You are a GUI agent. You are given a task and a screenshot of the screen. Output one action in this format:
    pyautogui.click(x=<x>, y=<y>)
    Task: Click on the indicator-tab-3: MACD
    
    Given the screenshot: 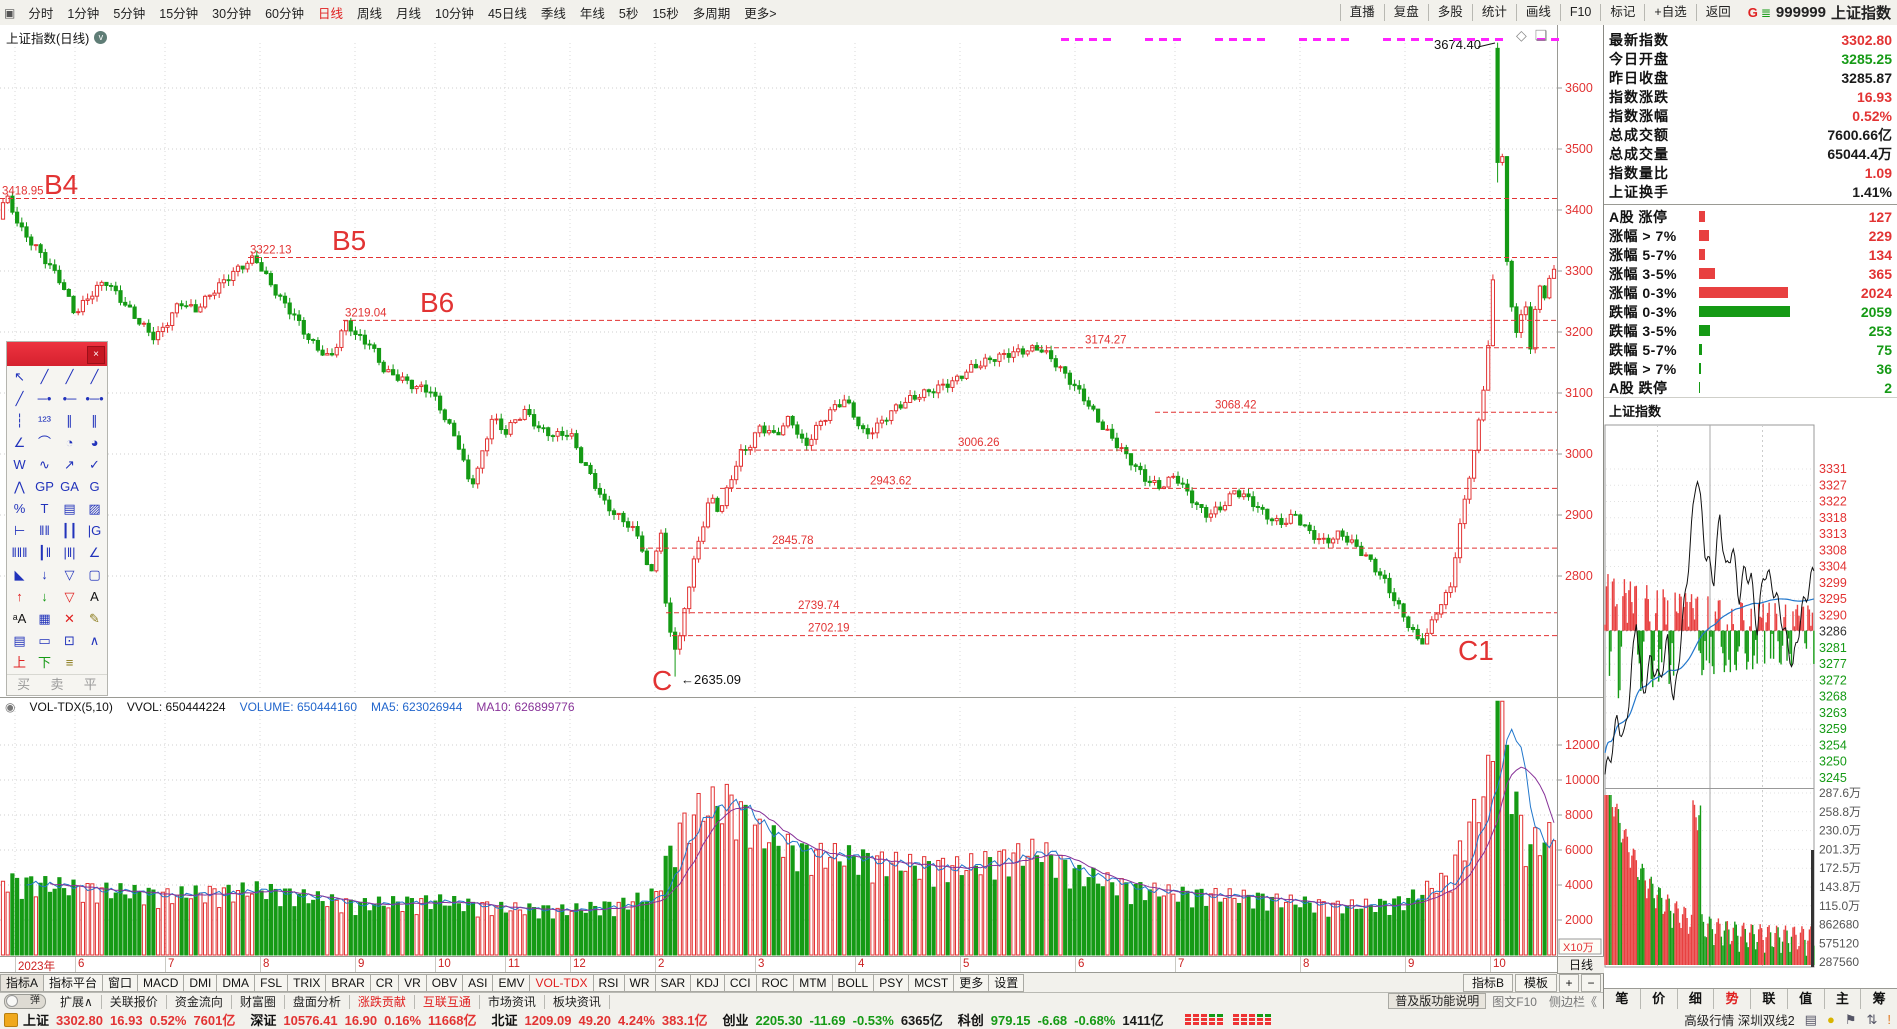 What is the action you would take?
    pyautogui.click(x=161, y=983)
    